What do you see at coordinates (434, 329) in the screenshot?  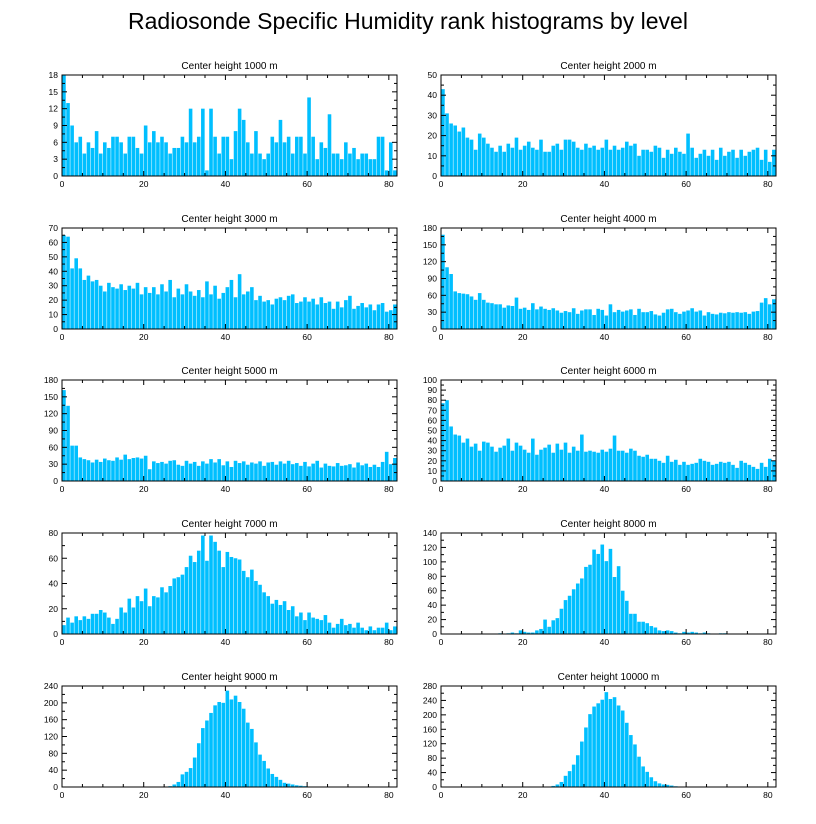 I see `y-tick-label: 0` at bounding box center [434, 329].